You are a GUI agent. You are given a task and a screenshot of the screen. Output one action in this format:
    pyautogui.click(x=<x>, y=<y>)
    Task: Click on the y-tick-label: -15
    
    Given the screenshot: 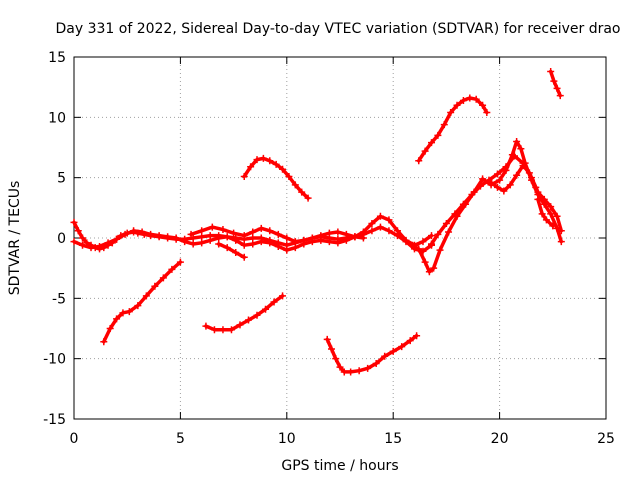 What is the action you would take?
    pyautogui.click(x=54, y=420)
    